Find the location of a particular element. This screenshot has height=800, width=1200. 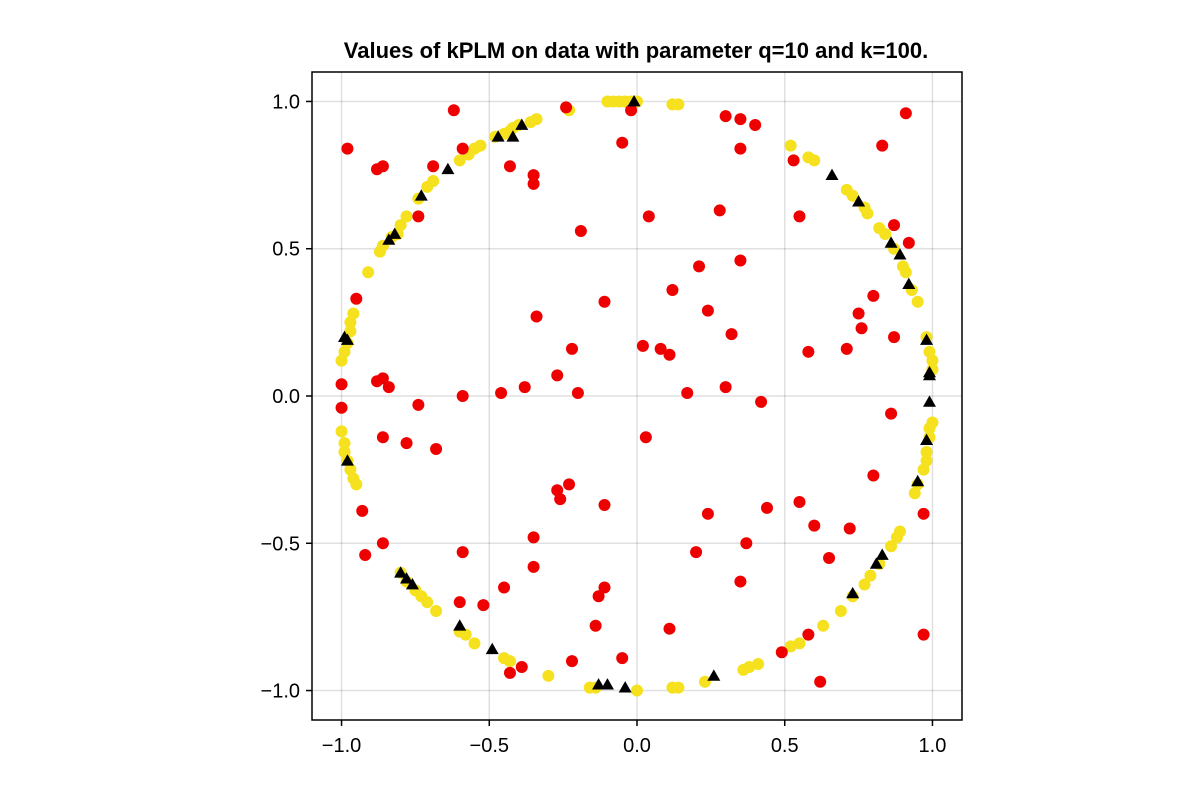

y-tick-label: 1.0 is located at coordinates (286, 102).